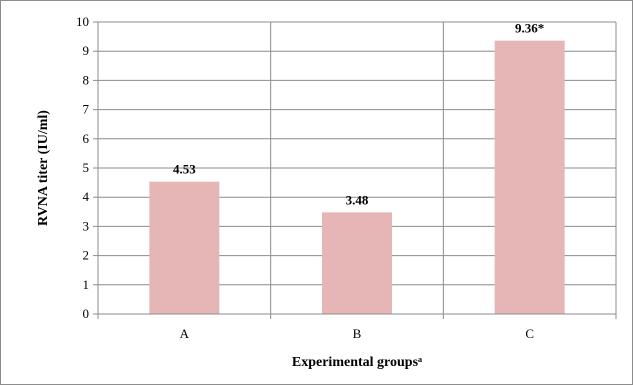  What do you see at coordinates (86, 138) in the screenshot?
I see `y-tick-label: 6` at bounding box center [86, 138].